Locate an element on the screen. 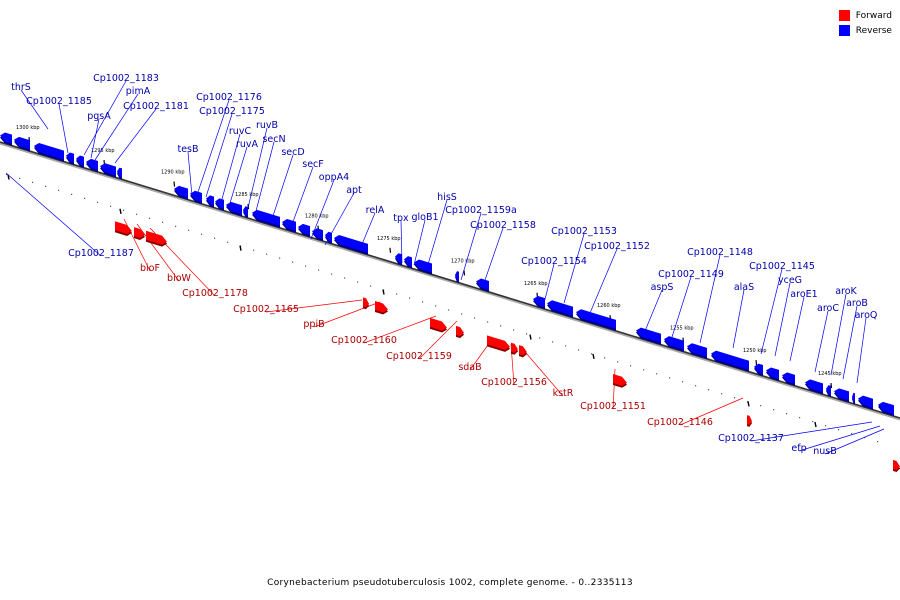  gene-label-ruvC: ruvC is located at coordinates (240, 131).